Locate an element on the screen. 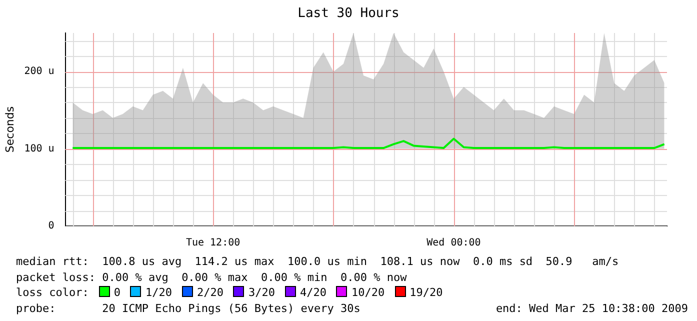 The height and width of the screenshot is (321, 697). text: 2/20 is located at coordinates (210, 292).